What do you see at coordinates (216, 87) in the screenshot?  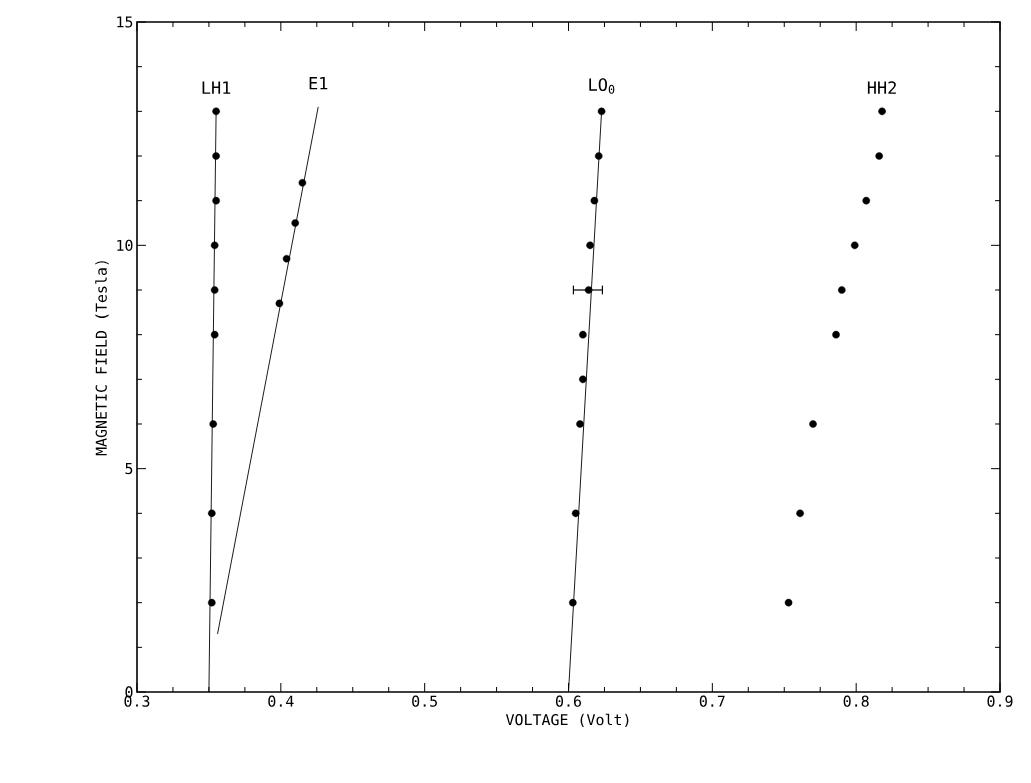 I see `annotation: LH1` at bounding box center [216, 87].